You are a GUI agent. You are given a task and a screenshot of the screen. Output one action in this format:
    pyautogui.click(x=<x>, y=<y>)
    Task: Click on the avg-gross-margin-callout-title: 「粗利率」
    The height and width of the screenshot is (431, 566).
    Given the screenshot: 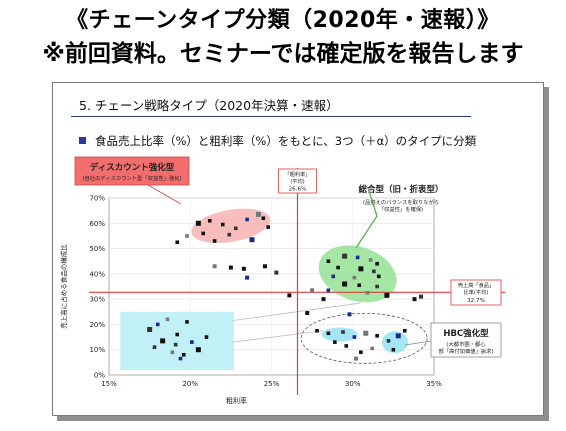 What is the action you would take?
    pyautogui.click(x=298, y=174)
    